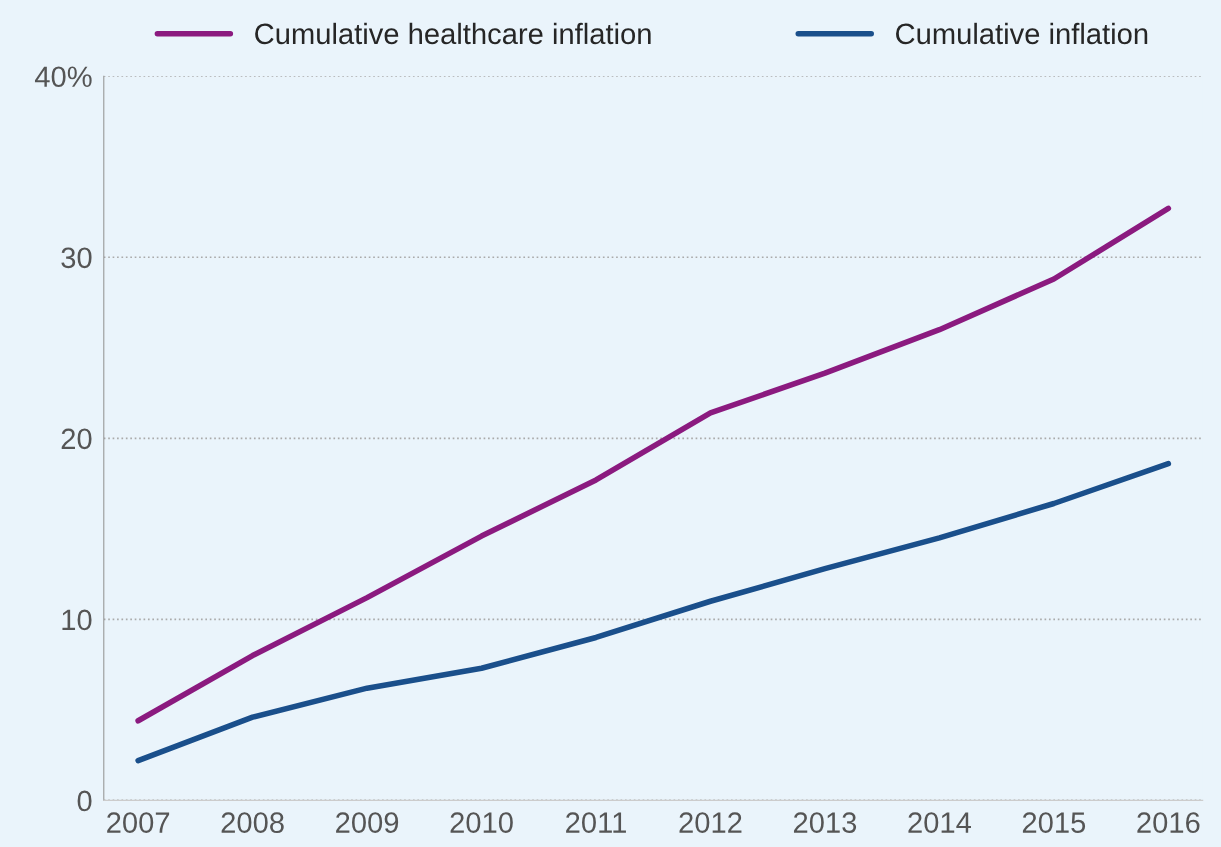  What do you see at coordinates (77, 620) in the screenshot?
I see `y-tick-label: 10` at bounding box center [77, 620].